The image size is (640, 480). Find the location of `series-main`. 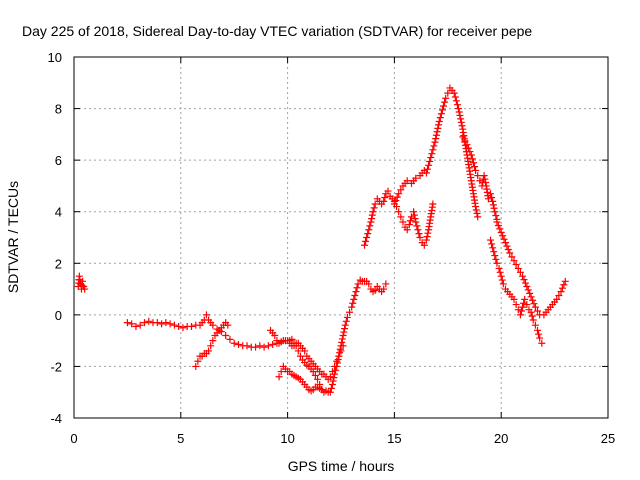

series-main is located at coordinates (256, 336).